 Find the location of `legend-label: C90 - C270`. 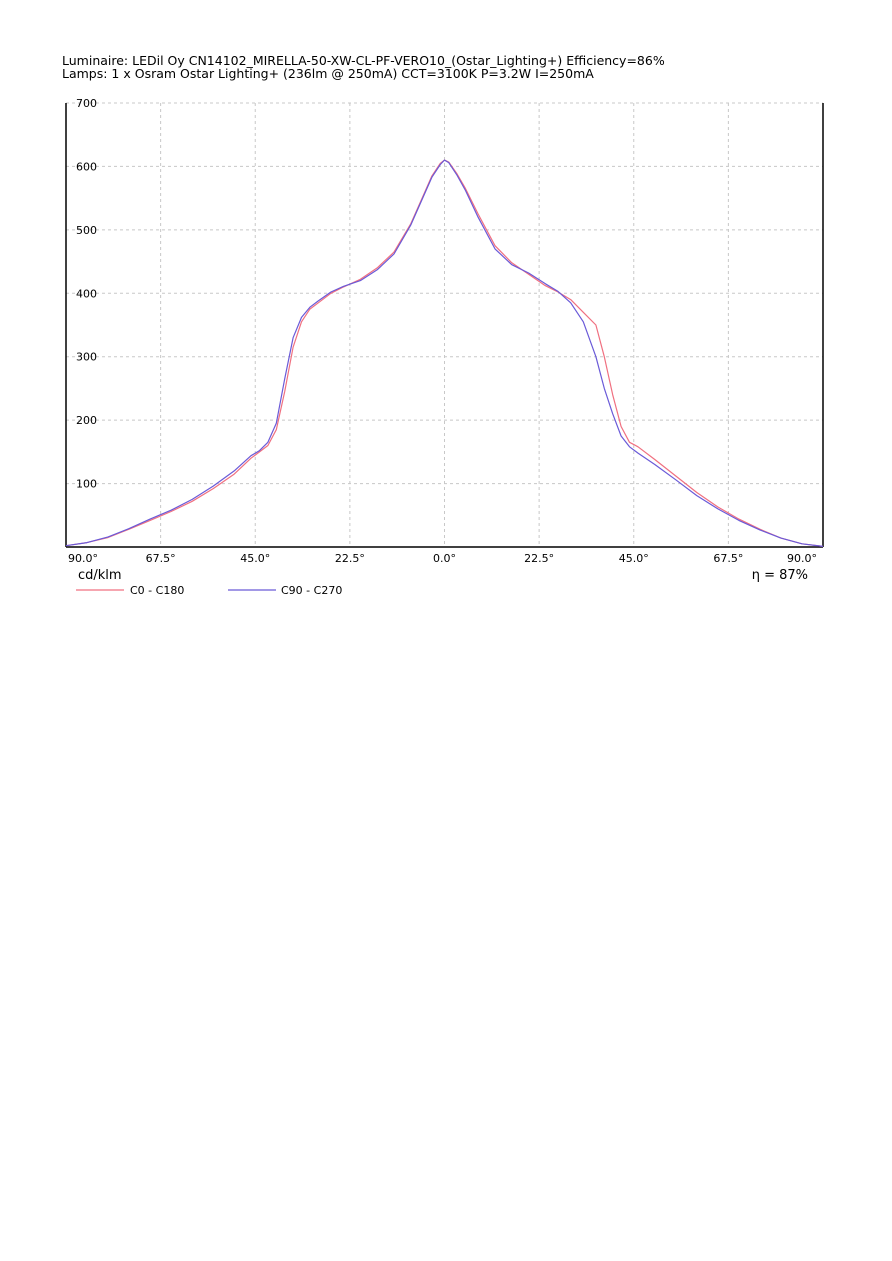

legend-label: C90 - C270 is located at coordinates (311, 590).